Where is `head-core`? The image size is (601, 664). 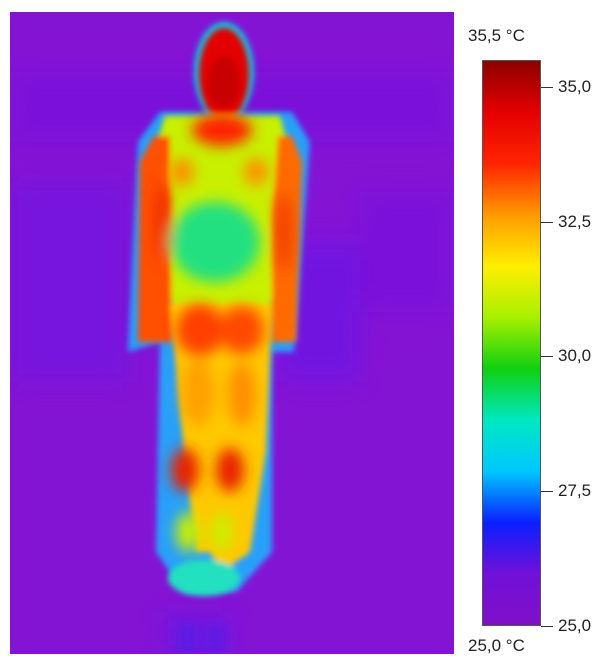
head-core is located at coordinates (224, 82).